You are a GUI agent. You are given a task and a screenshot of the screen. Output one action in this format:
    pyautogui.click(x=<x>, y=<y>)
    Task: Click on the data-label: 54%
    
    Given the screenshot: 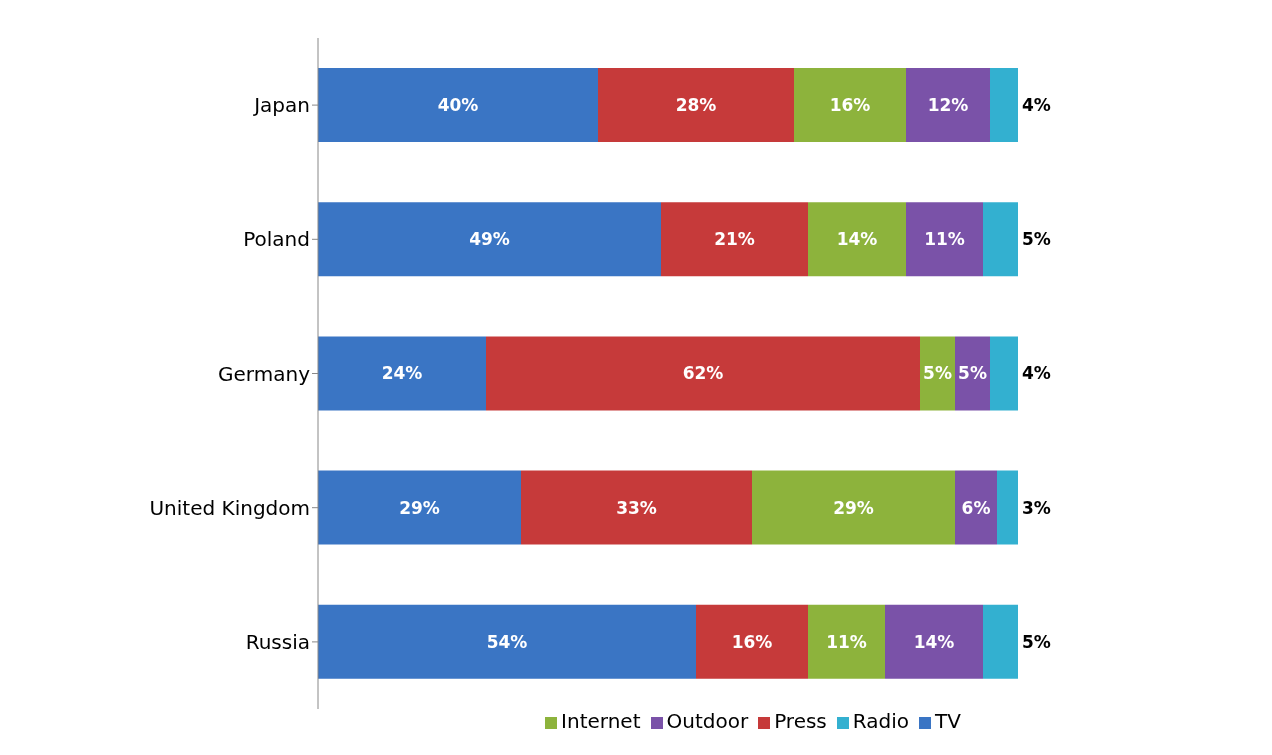 What is the action you would take?
    pyautogui.click(x=507, y=641)
    